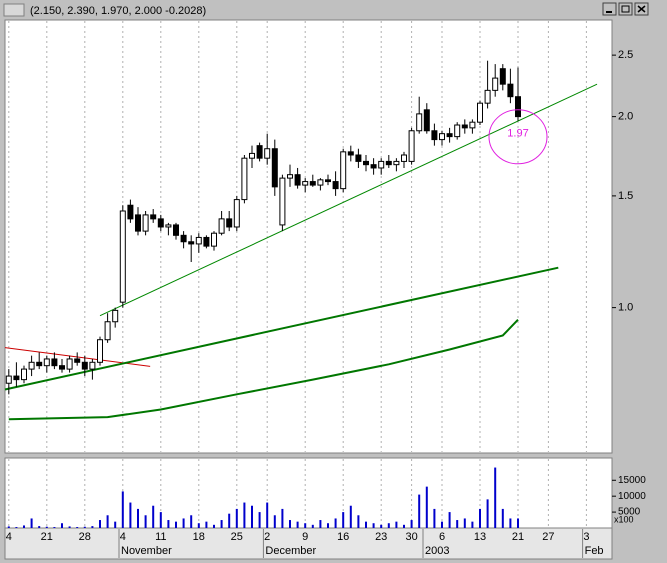 This screenshot has width=667, height=563. I want to click on maximize-icon, so click(625, 9).